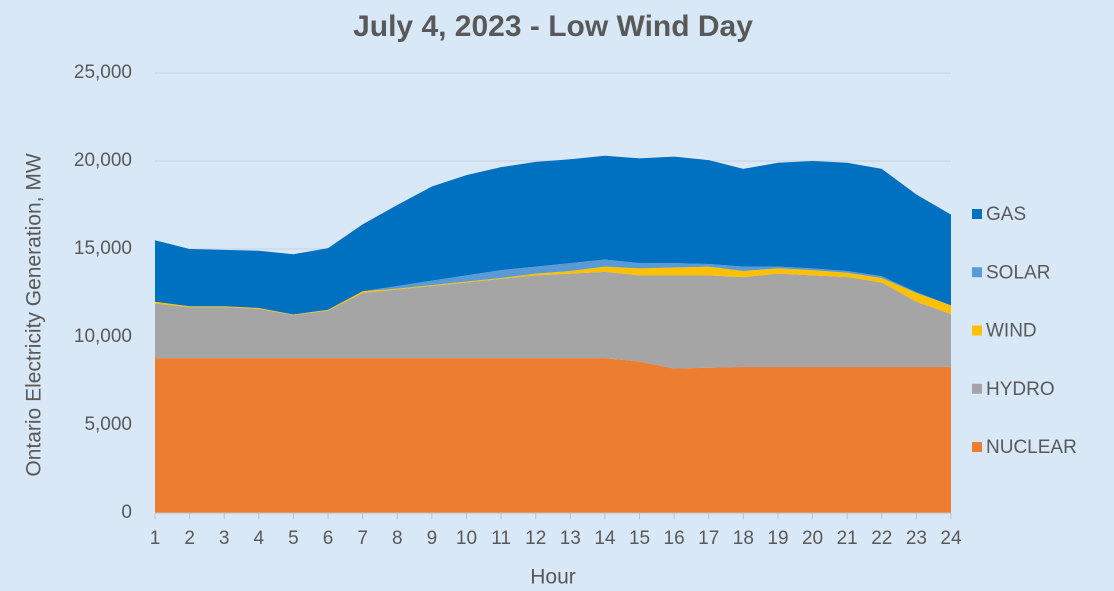 This screenshot has width=1114, height=591. What do you see at coordinates (103, 160) in the screenshot?
I see `y-tick-label: 20,000` at bounding box center [103, 160].